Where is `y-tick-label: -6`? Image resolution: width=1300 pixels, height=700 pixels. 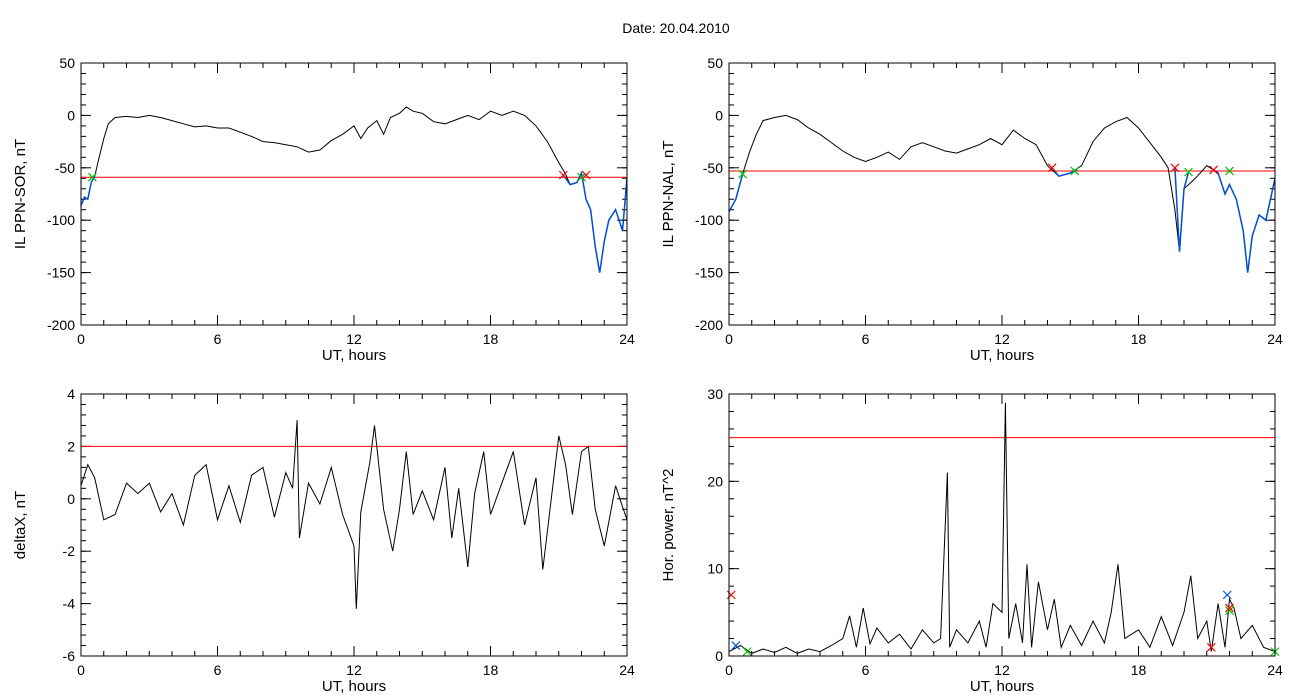 y-tick-label: -6 is located at coordinates (69, 656).